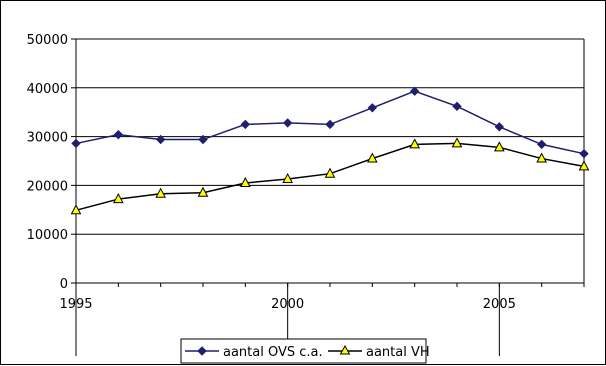 This screenshot has height=366, width=606. I want to click on legend-label-vh: aantal VH, so click(398, 352).